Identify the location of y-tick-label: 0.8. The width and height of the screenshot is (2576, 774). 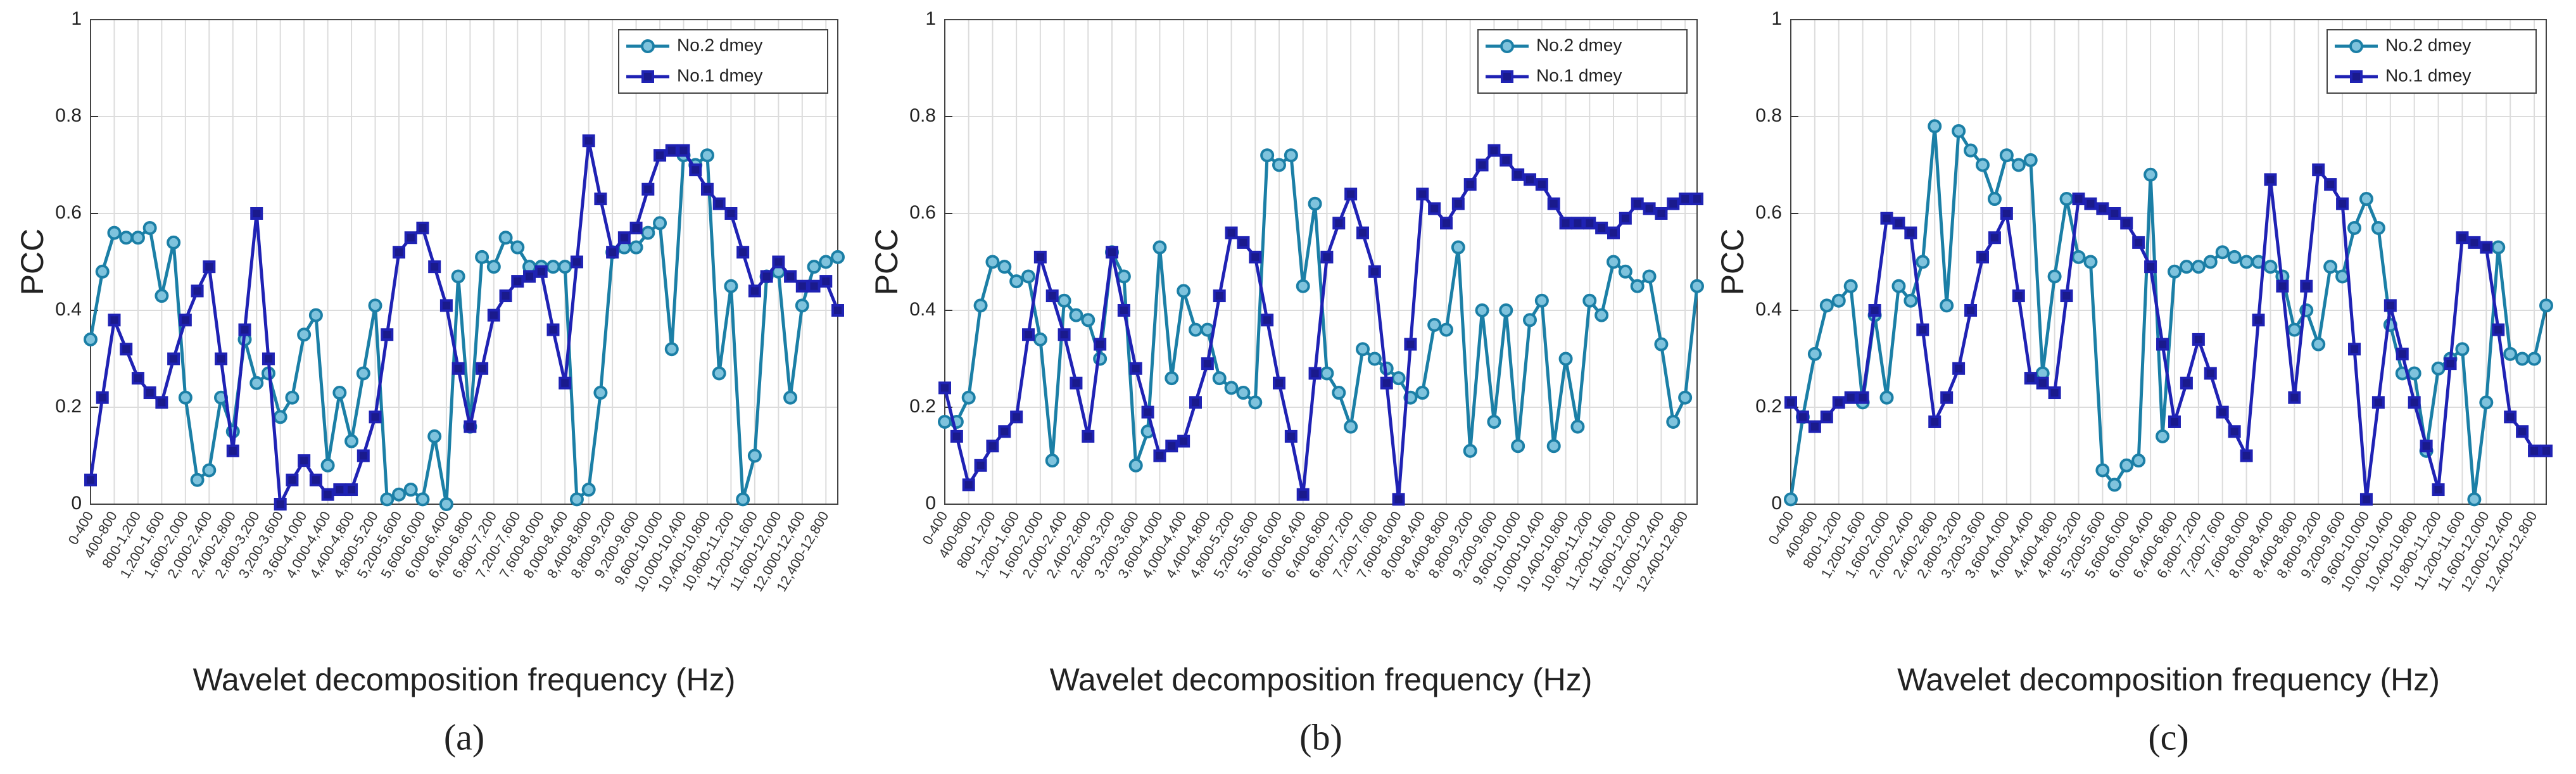
(922, 115).